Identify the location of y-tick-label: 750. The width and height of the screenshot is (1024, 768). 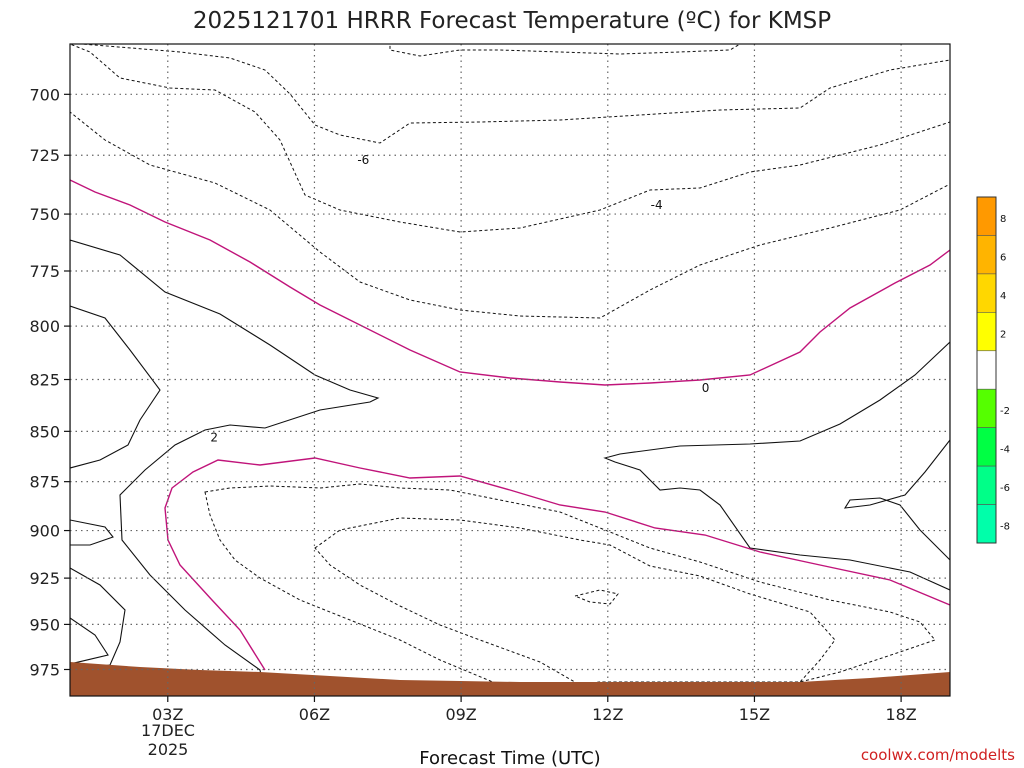
(44, 214).